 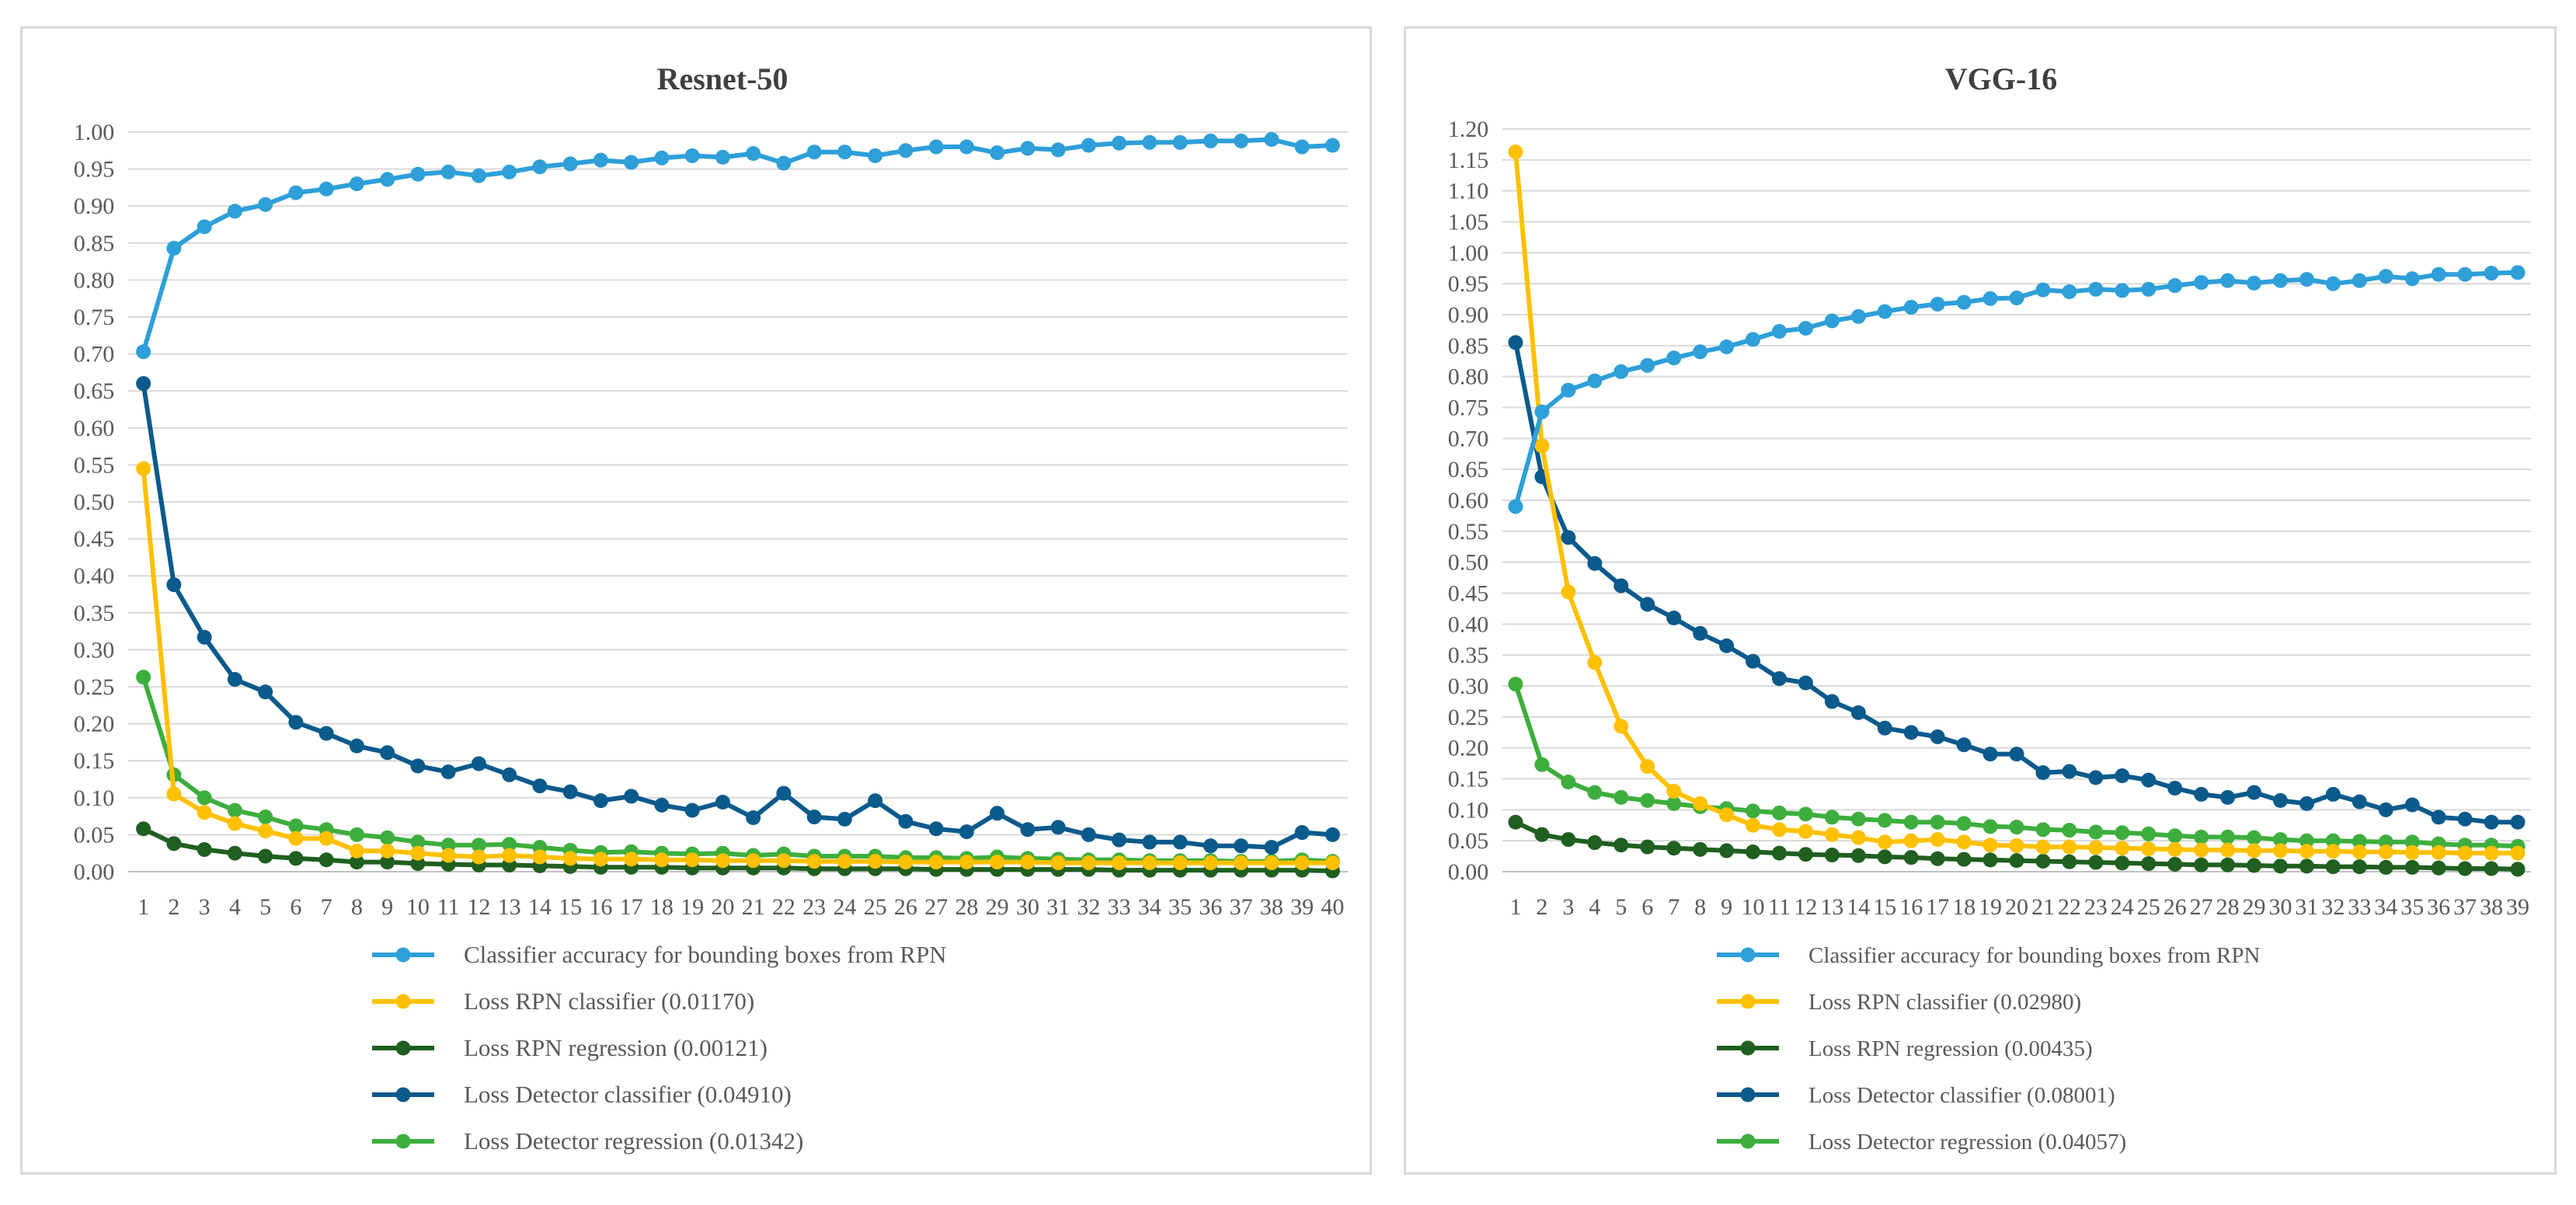 I want to click on y-tick-label: 0.65, so click(x=1469, y=469).